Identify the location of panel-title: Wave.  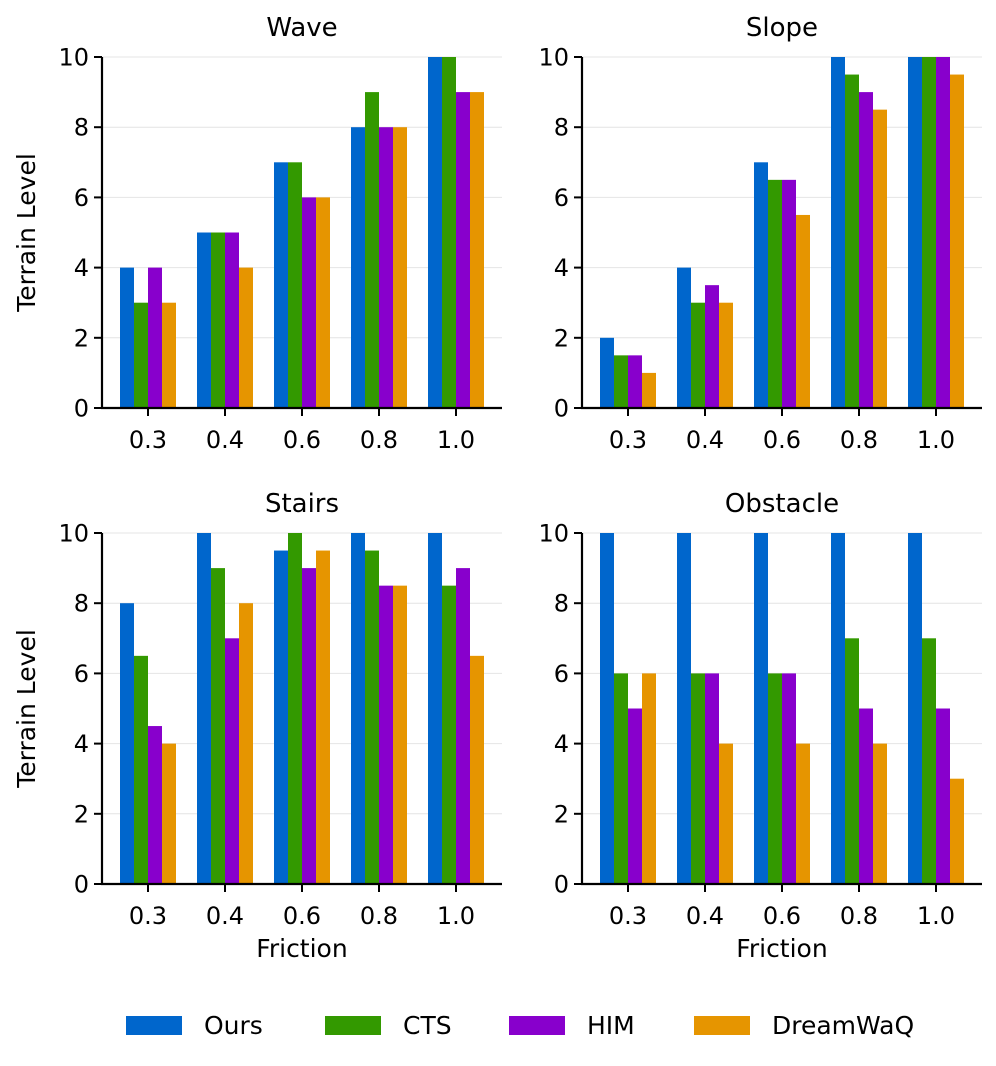
(301, 28).